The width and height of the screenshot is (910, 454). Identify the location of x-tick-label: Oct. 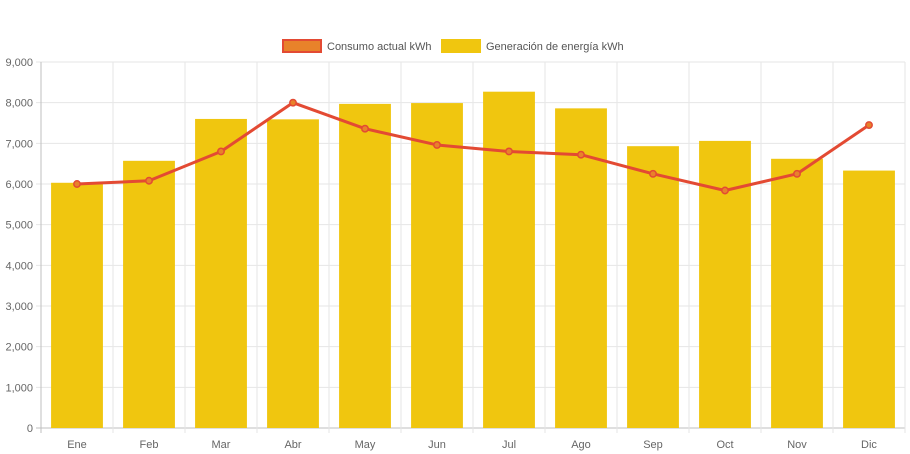
(724, 445).